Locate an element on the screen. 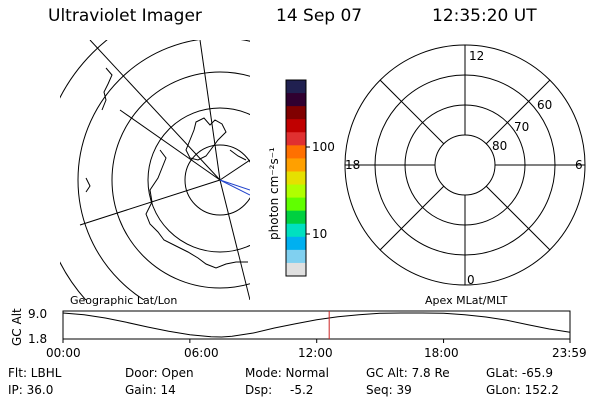 Image resolution: width=600 pixels, height=400 pixels. orbit-plot is located at coordinates (316, 327).